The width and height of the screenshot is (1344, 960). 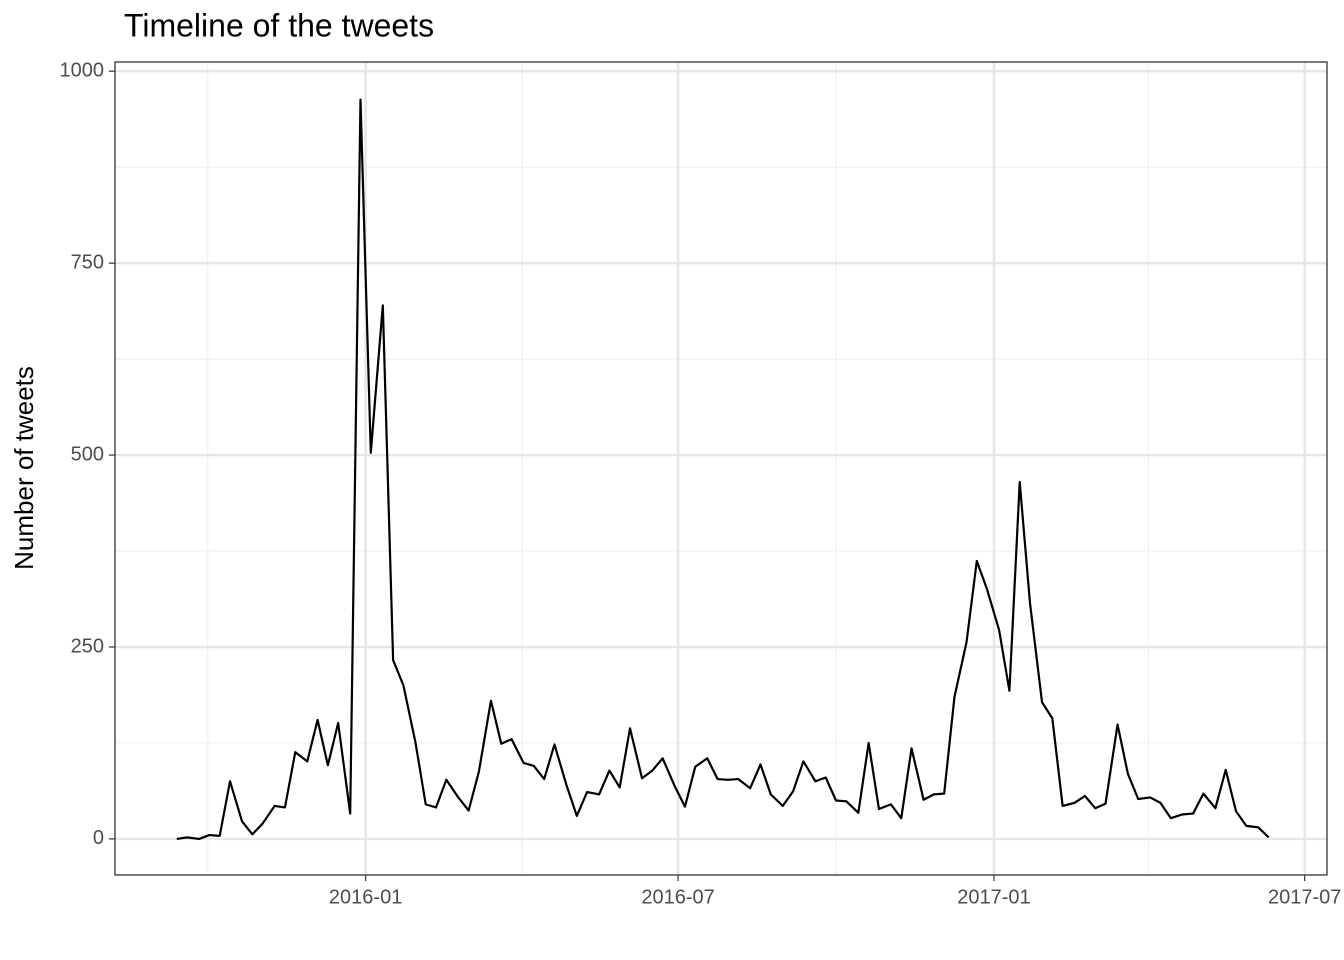 What do you see at coordinates (98, 838) in the screenshot?
I see `y-tick-label: 0` at bounding box center [98, 838].